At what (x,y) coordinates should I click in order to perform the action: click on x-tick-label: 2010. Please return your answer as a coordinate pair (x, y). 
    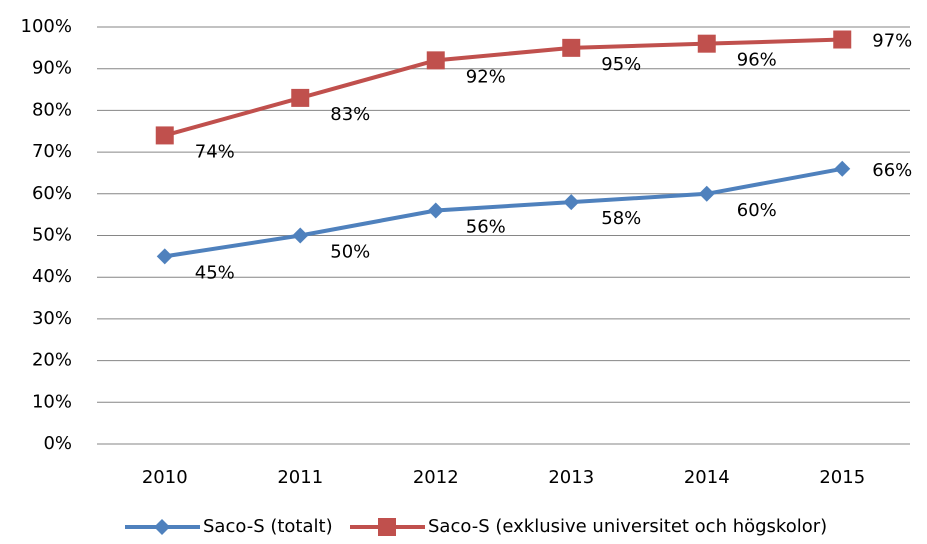
    Looking at the image, I should click on (165, 477).